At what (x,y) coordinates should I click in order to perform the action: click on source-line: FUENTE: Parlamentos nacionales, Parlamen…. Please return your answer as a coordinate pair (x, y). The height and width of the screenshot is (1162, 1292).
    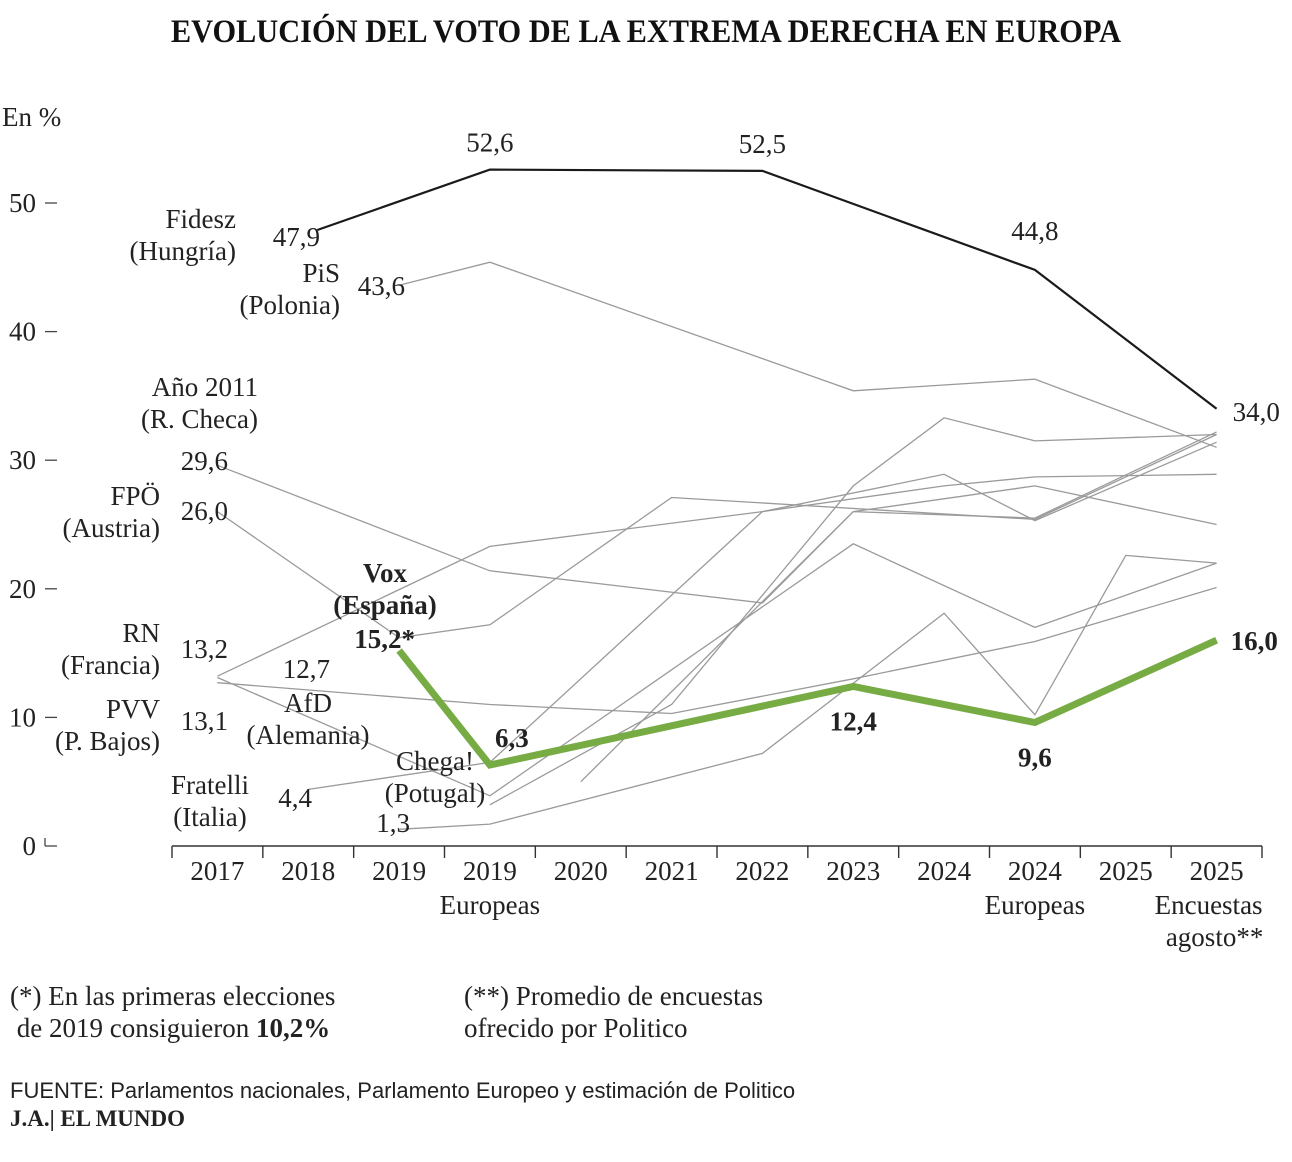
    Looking at the image, I should click on (402, 1091).